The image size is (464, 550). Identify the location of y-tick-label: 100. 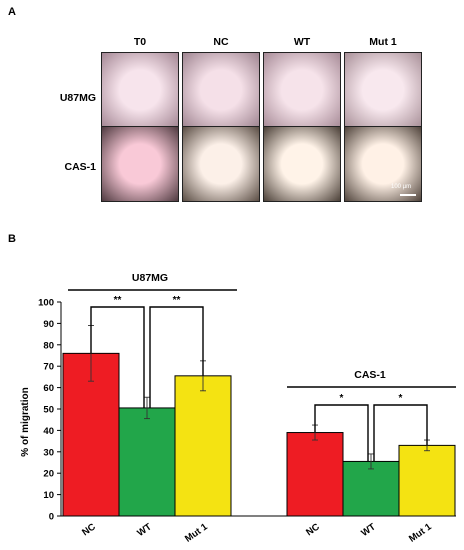
(46, 303).